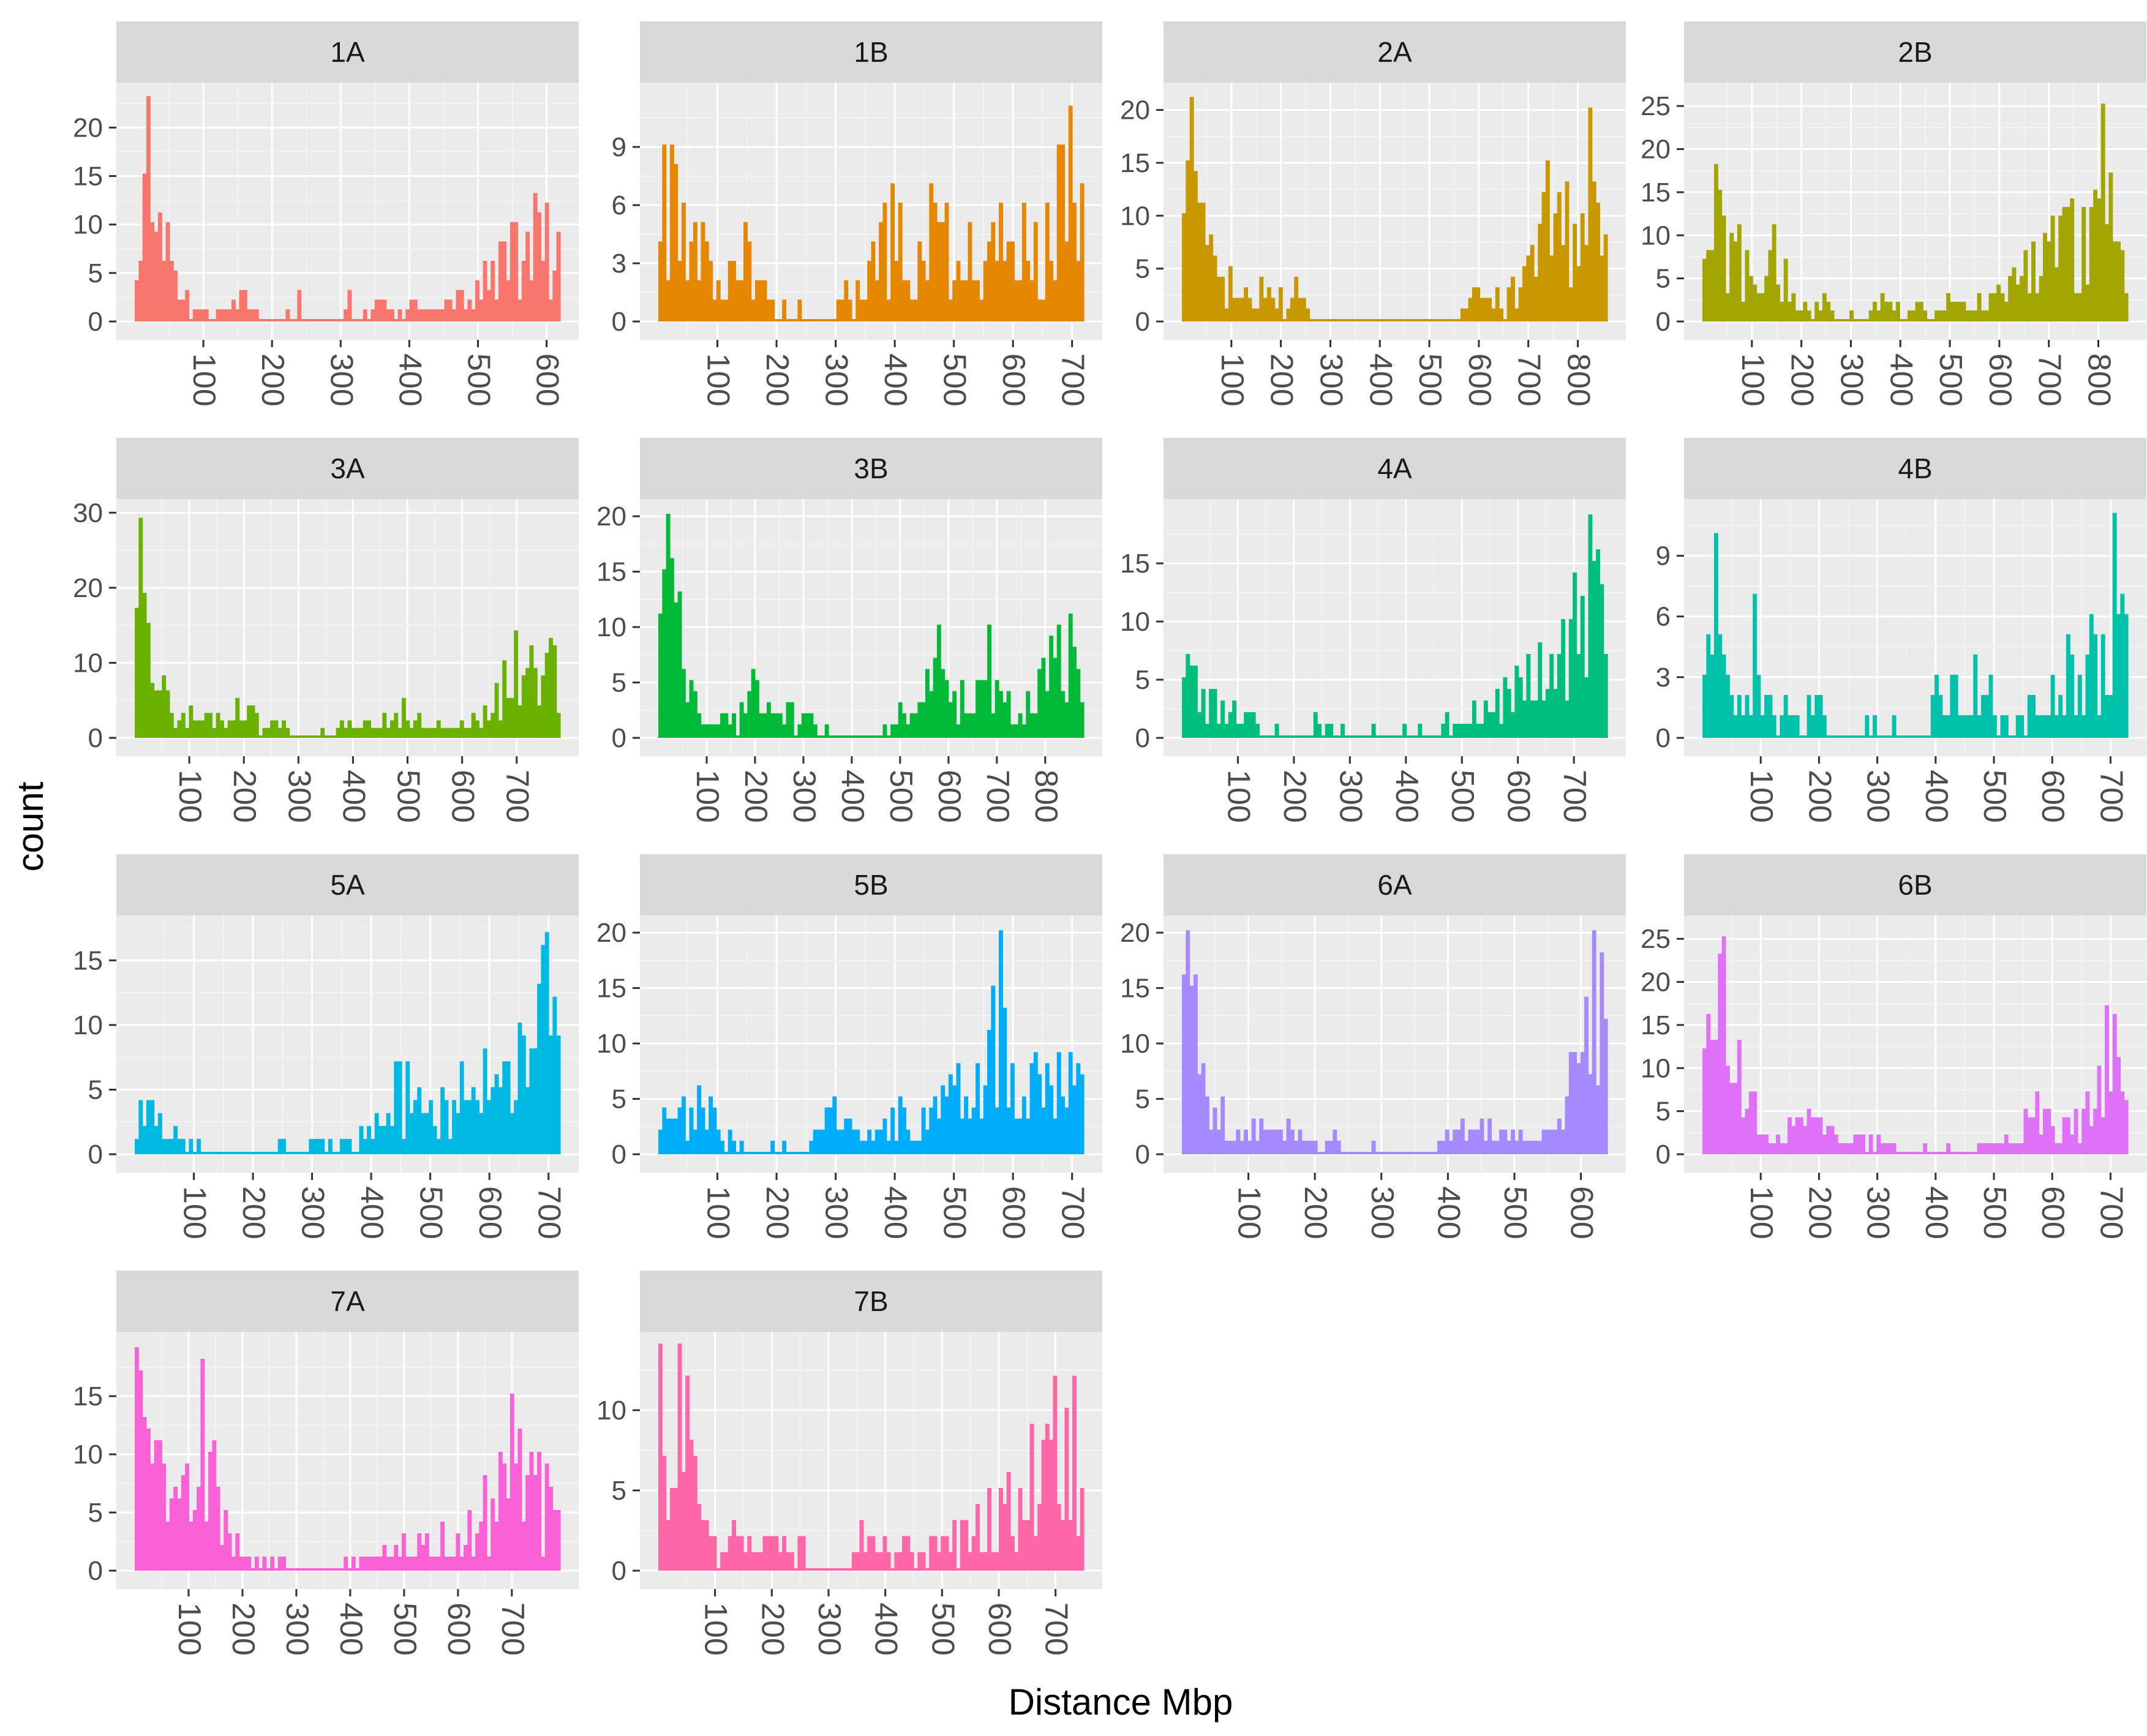  Describe the element at coordinates (619, 683) in the screenshot. I see `y-tick-label: 5` at that location.